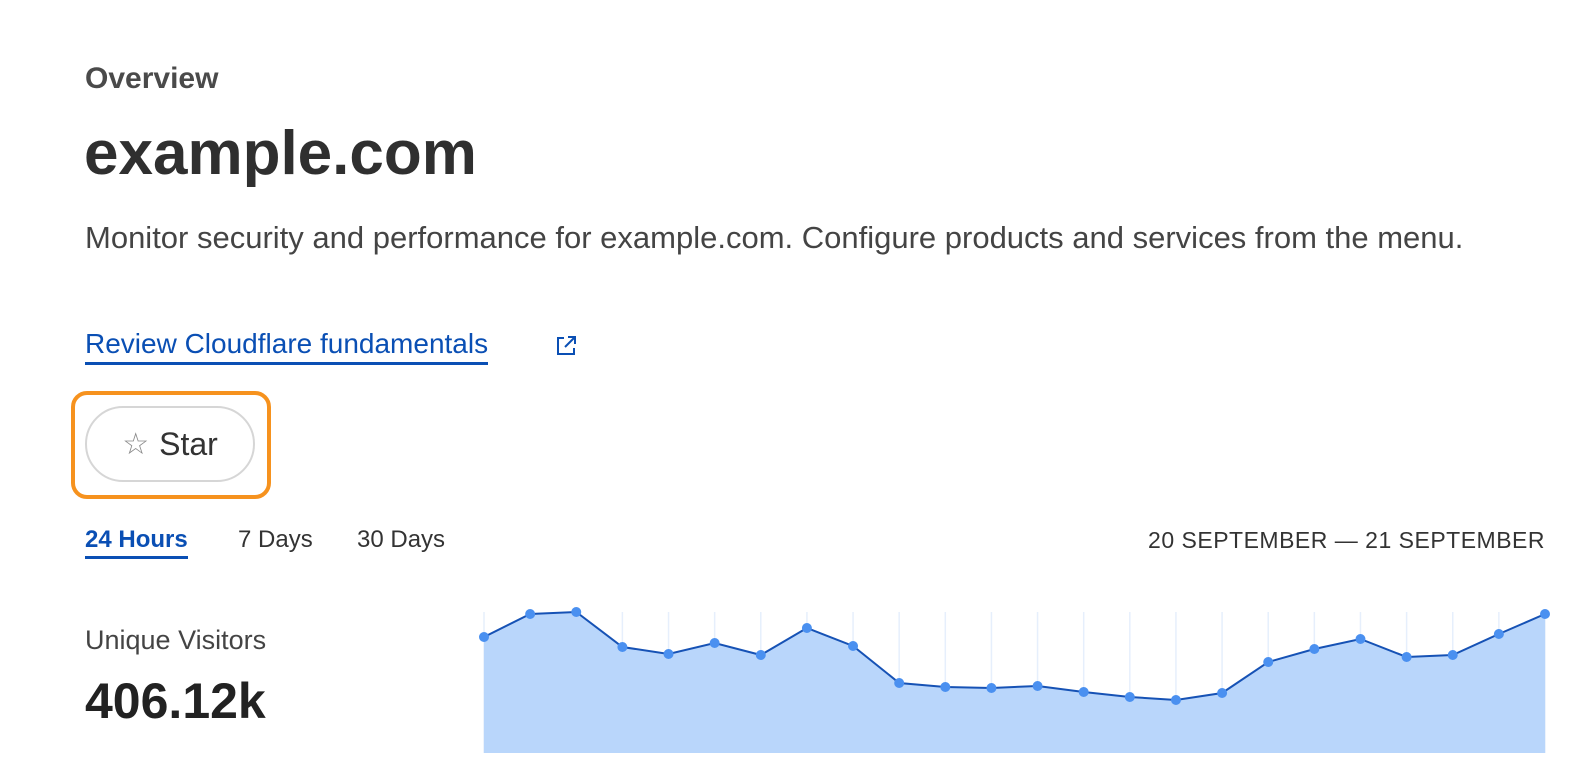  I want to click on tab-30-days: 30 Days, so click(401, 539).